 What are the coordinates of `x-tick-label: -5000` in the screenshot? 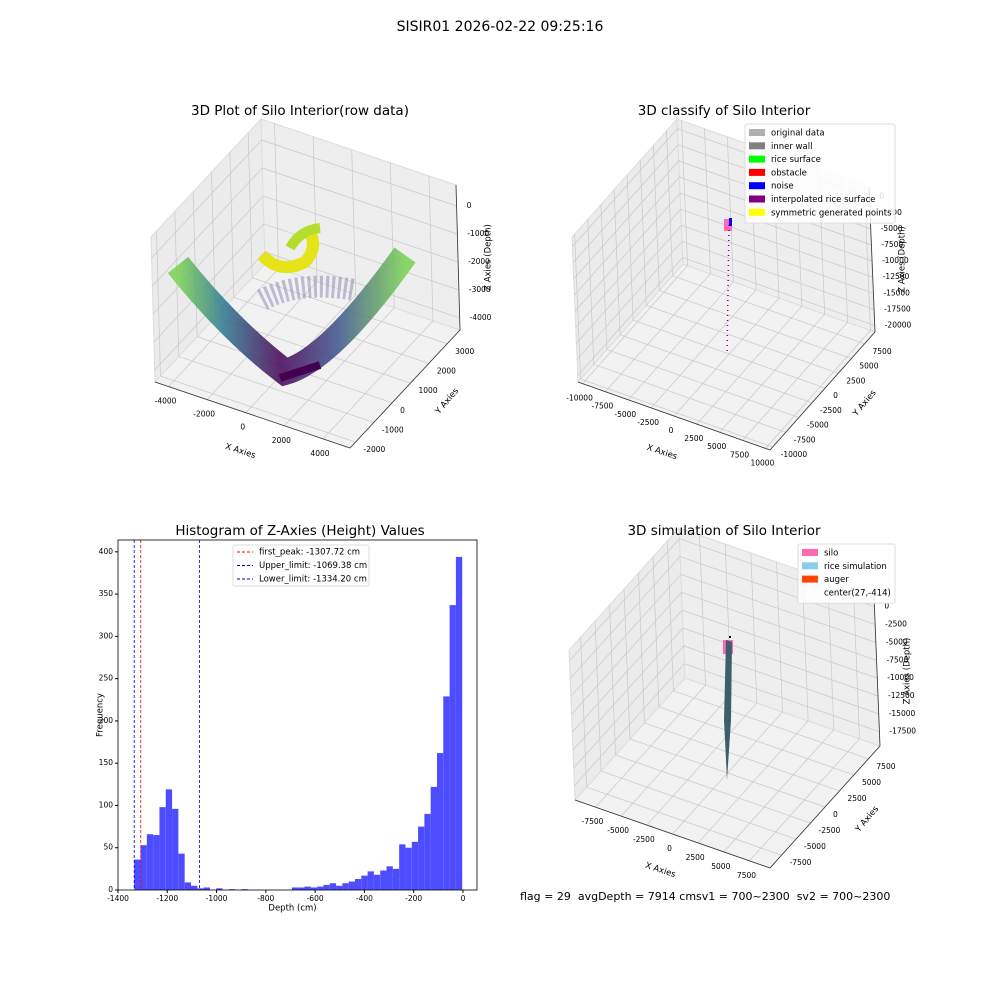 It's located at (618, 830).